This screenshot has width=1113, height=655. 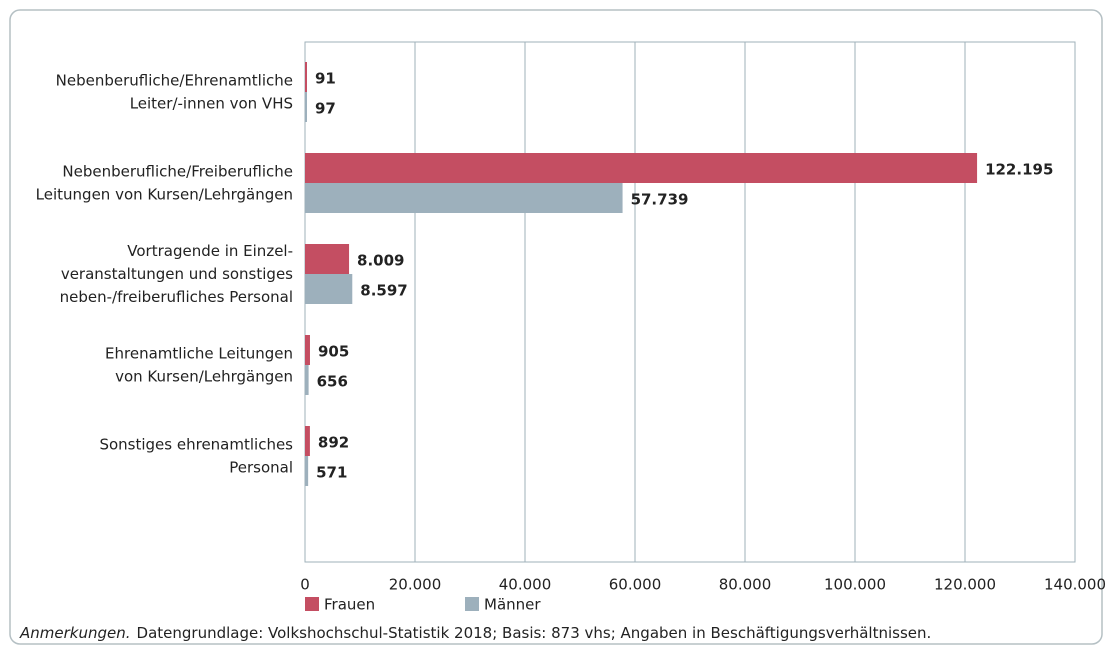 I want to click on value-label: 8.009, so click(x=380, y=261).